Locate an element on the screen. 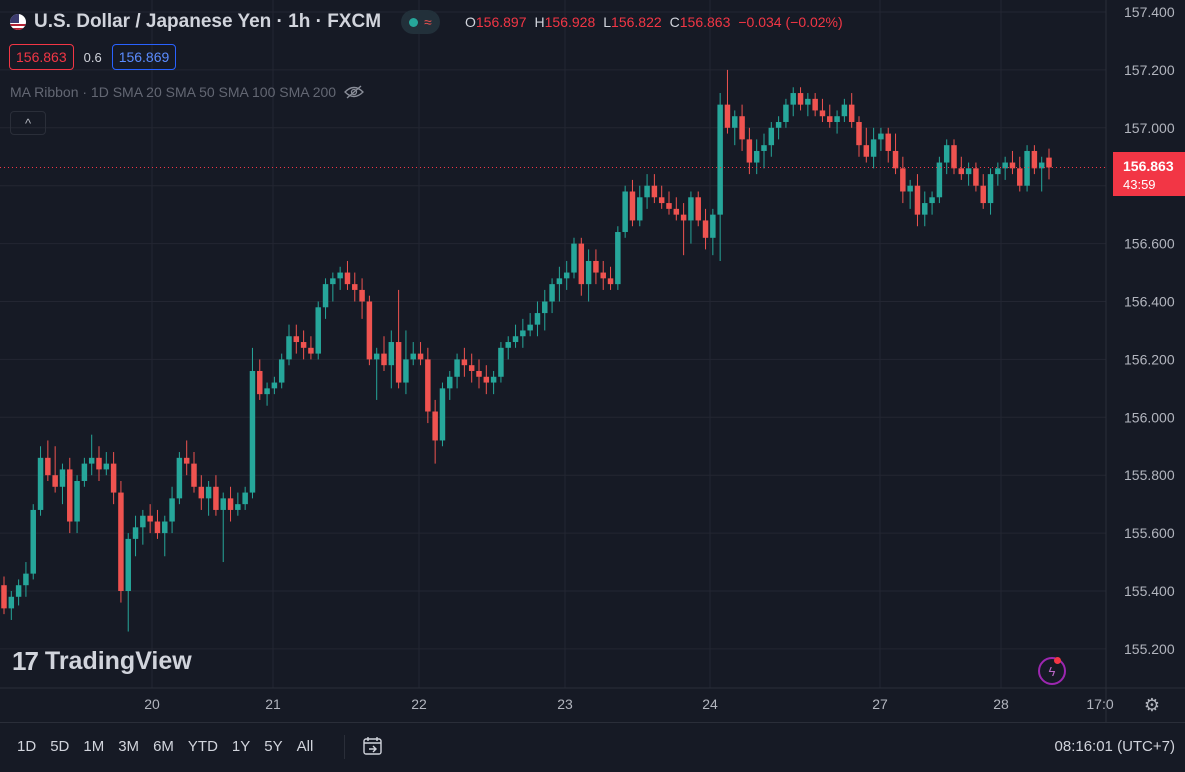  bolt-icon: ϟ is located at coordinates (1052, 671).